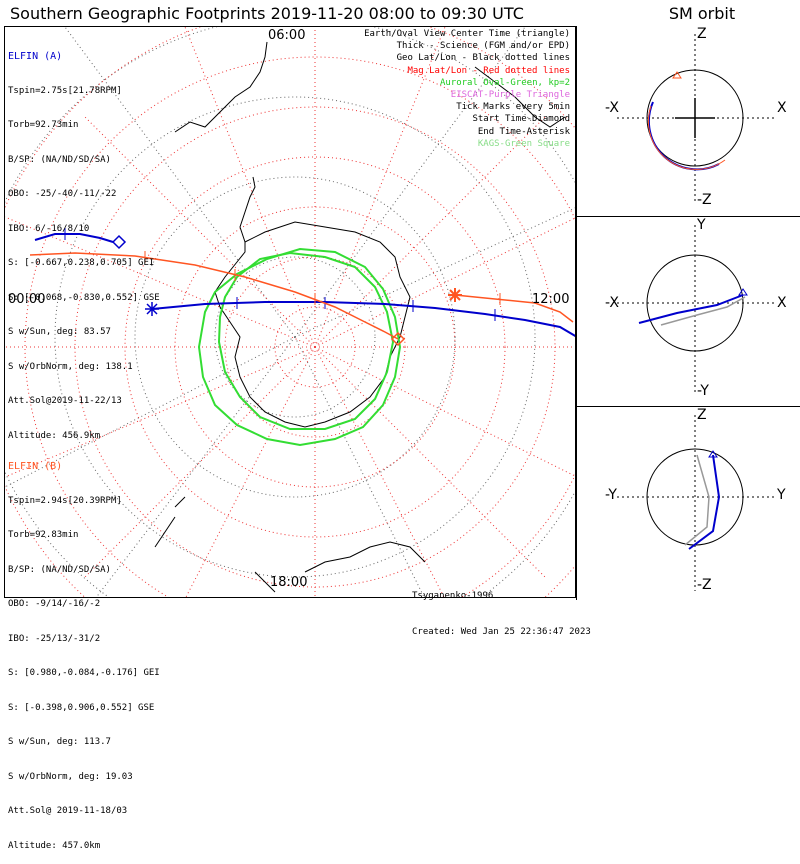 The height and width of the screenshot is (864, 800). Describe the element at coordinates (453, 596) in the screenshot. I see `credit-author: Tsyganenko-1996` at that location.